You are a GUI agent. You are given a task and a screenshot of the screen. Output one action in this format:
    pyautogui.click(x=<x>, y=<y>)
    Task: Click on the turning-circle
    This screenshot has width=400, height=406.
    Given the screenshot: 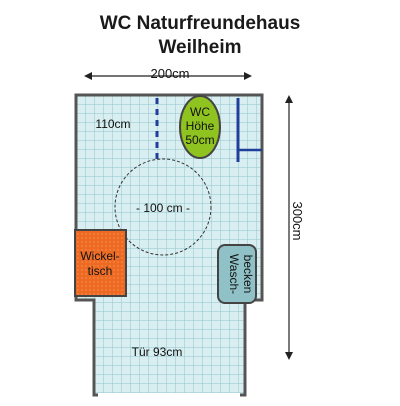 What is the action you would take?
    pyautogui.click(x=163, y=207)
    